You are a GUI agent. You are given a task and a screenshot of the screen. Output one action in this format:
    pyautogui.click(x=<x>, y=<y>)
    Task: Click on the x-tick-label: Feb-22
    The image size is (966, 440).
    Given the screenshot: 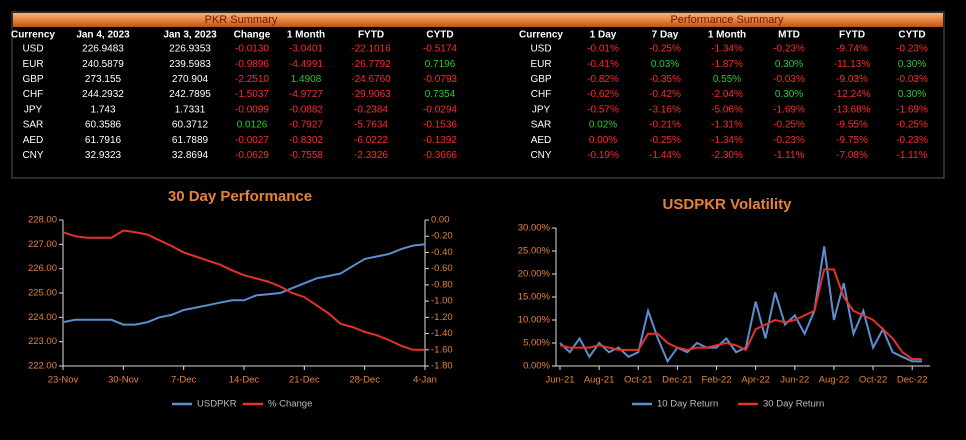 What is the action you would take?
    pyautogui.click(x=716, y=380)
    